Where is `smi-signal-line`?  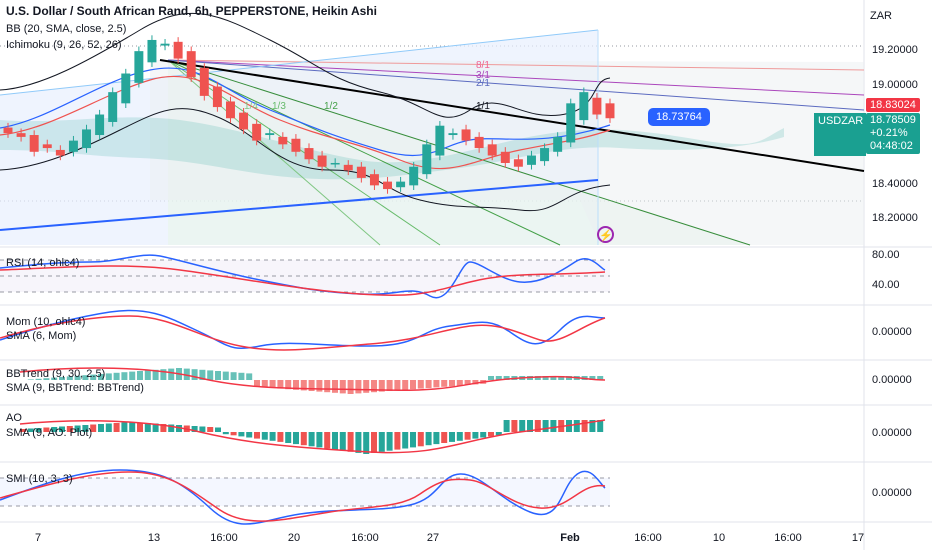
smi-signal-line is located at coordinates (303, 496).